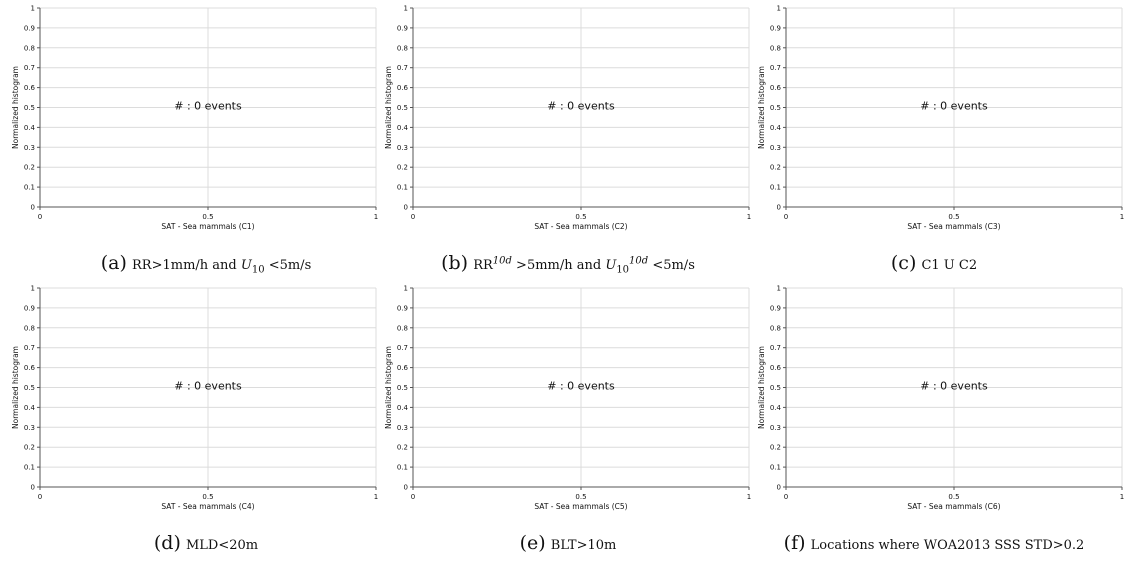 This screenshot has height=561, width=1126. What do you see at coordinates (953, 226) in the screenshot?
I see `x-axis-label: SAT - Sea mammals (C3)` at bounding box center [953, 226].